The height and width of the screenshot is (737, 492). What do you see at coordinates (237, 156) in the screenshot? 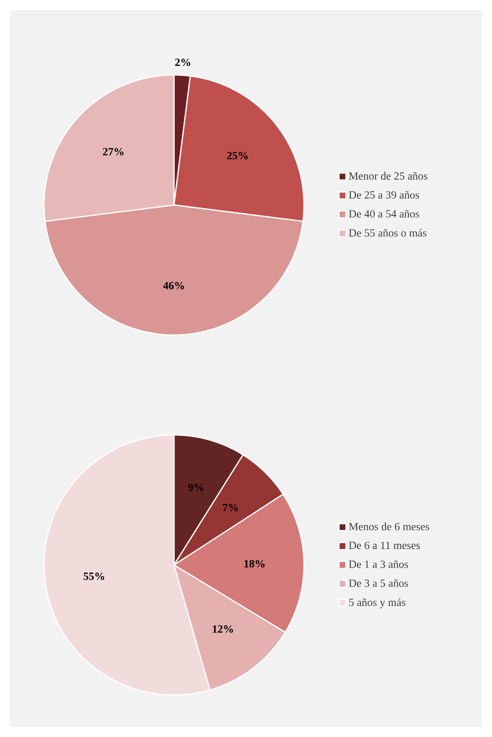
I see `data-label: 25%` at bounding box center [237, 156].